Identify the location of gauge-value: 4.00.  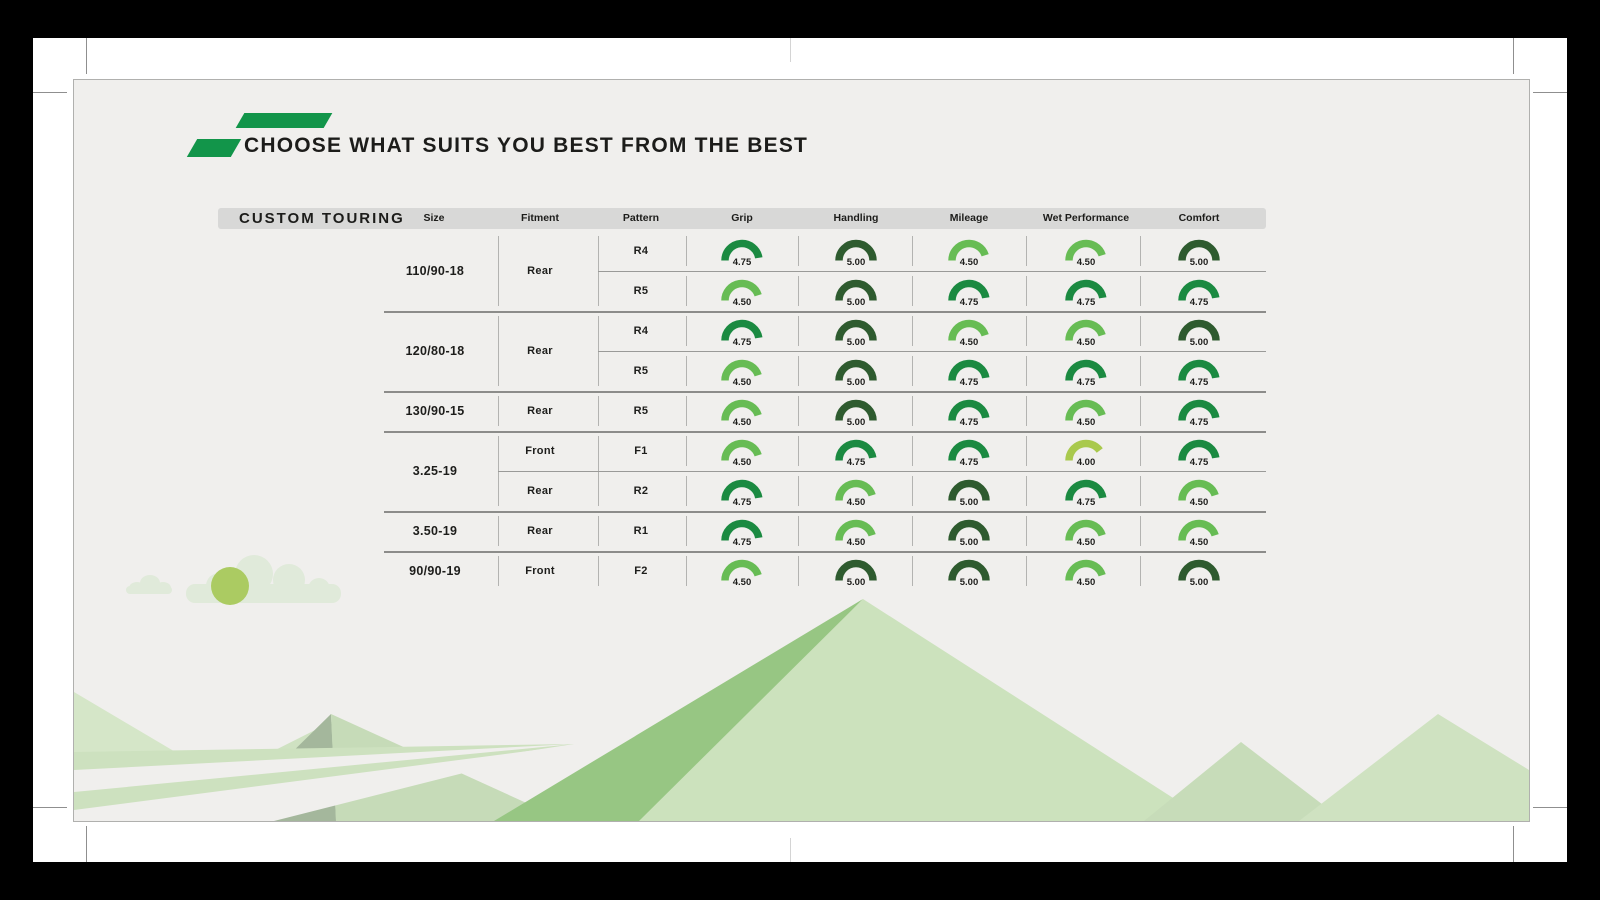
(1086, 462).